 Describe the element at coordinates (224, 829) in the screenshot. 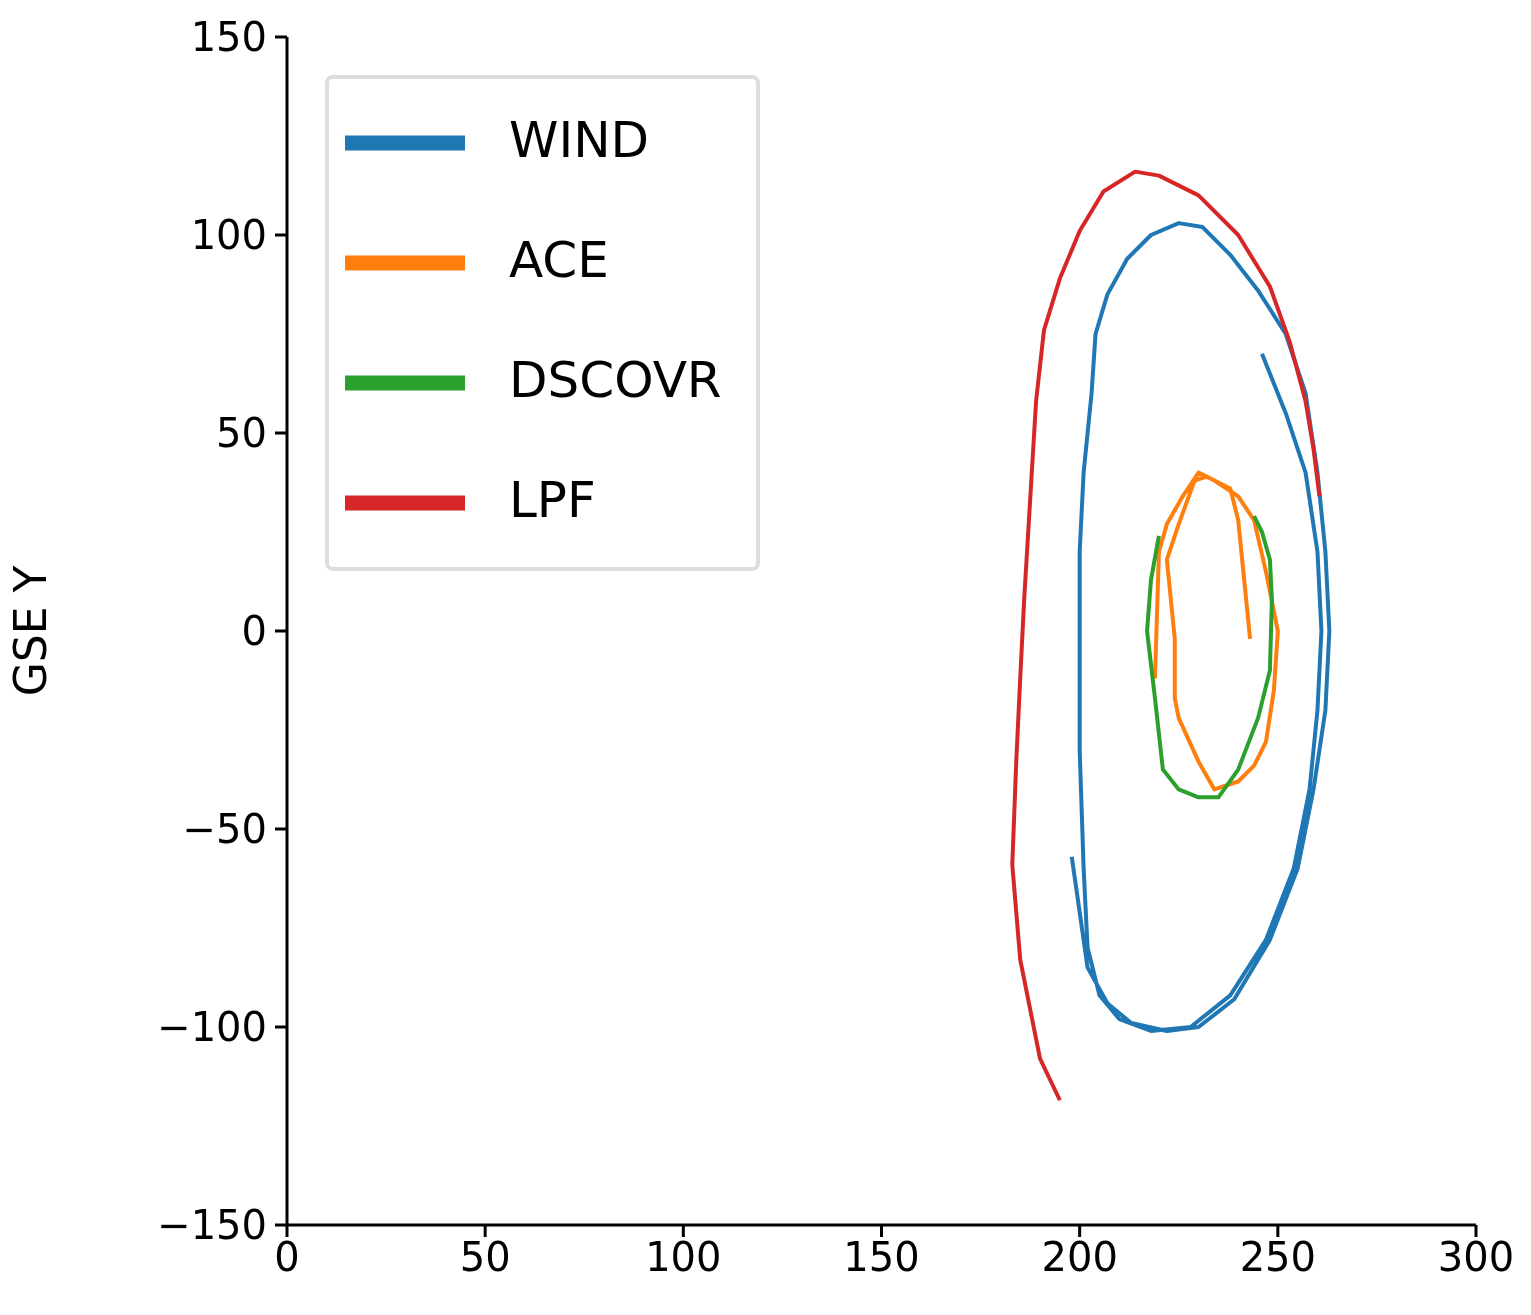

I see `y-tick-label: −50` at that location.